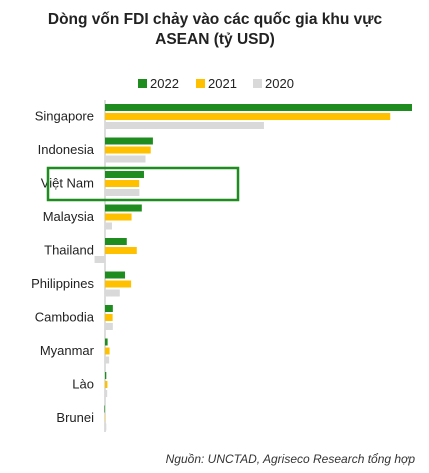 This screenshot has height=473, width=429. I want to click on y-tick-label: Thailand, so click(69, 249).